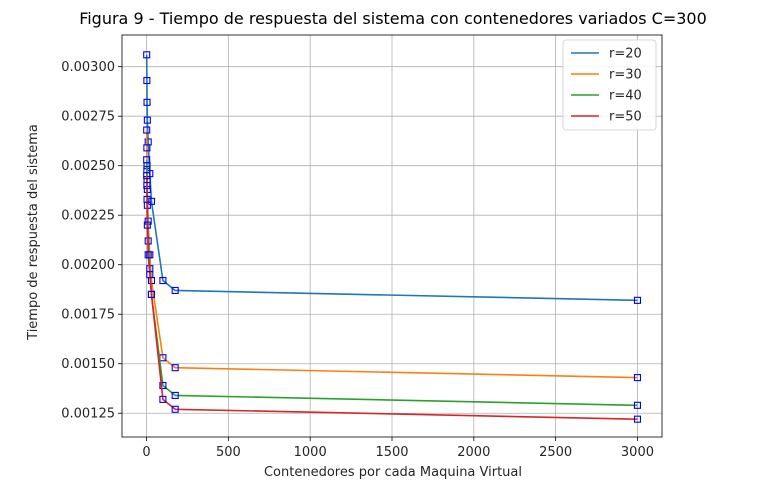  I want to click on y-tick-label: 0.00225, so click(88, 216).